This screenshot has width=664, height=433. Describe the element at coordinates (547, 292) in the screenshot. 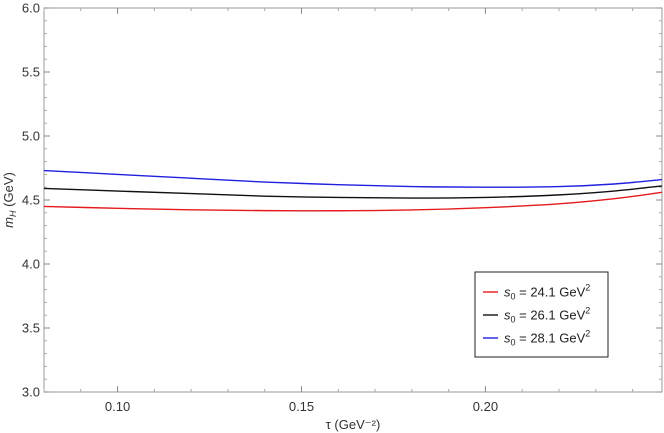

I see `legend-label-1: s0 = 24.1 GeV2` at that location.